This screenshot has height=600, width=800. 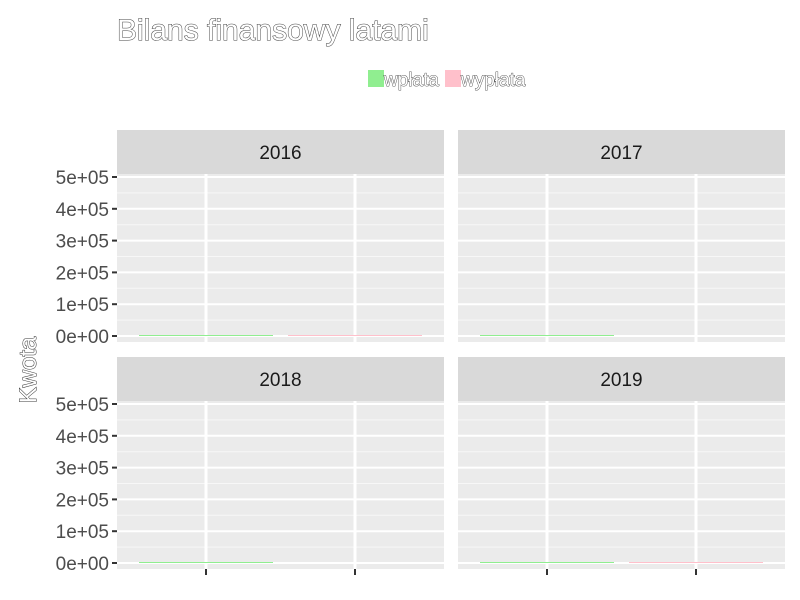 What do you see at coordinates (453, 78) in the screenshot?
I see `legend-key-wyplata` at bounding box center [453, 78].